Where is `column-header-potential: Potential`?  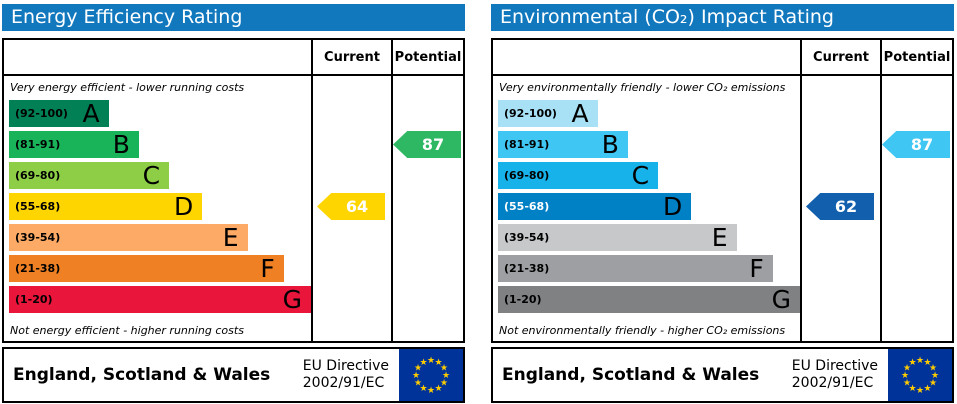
column-header-potential: Potential is located at coordinates (916, 57).